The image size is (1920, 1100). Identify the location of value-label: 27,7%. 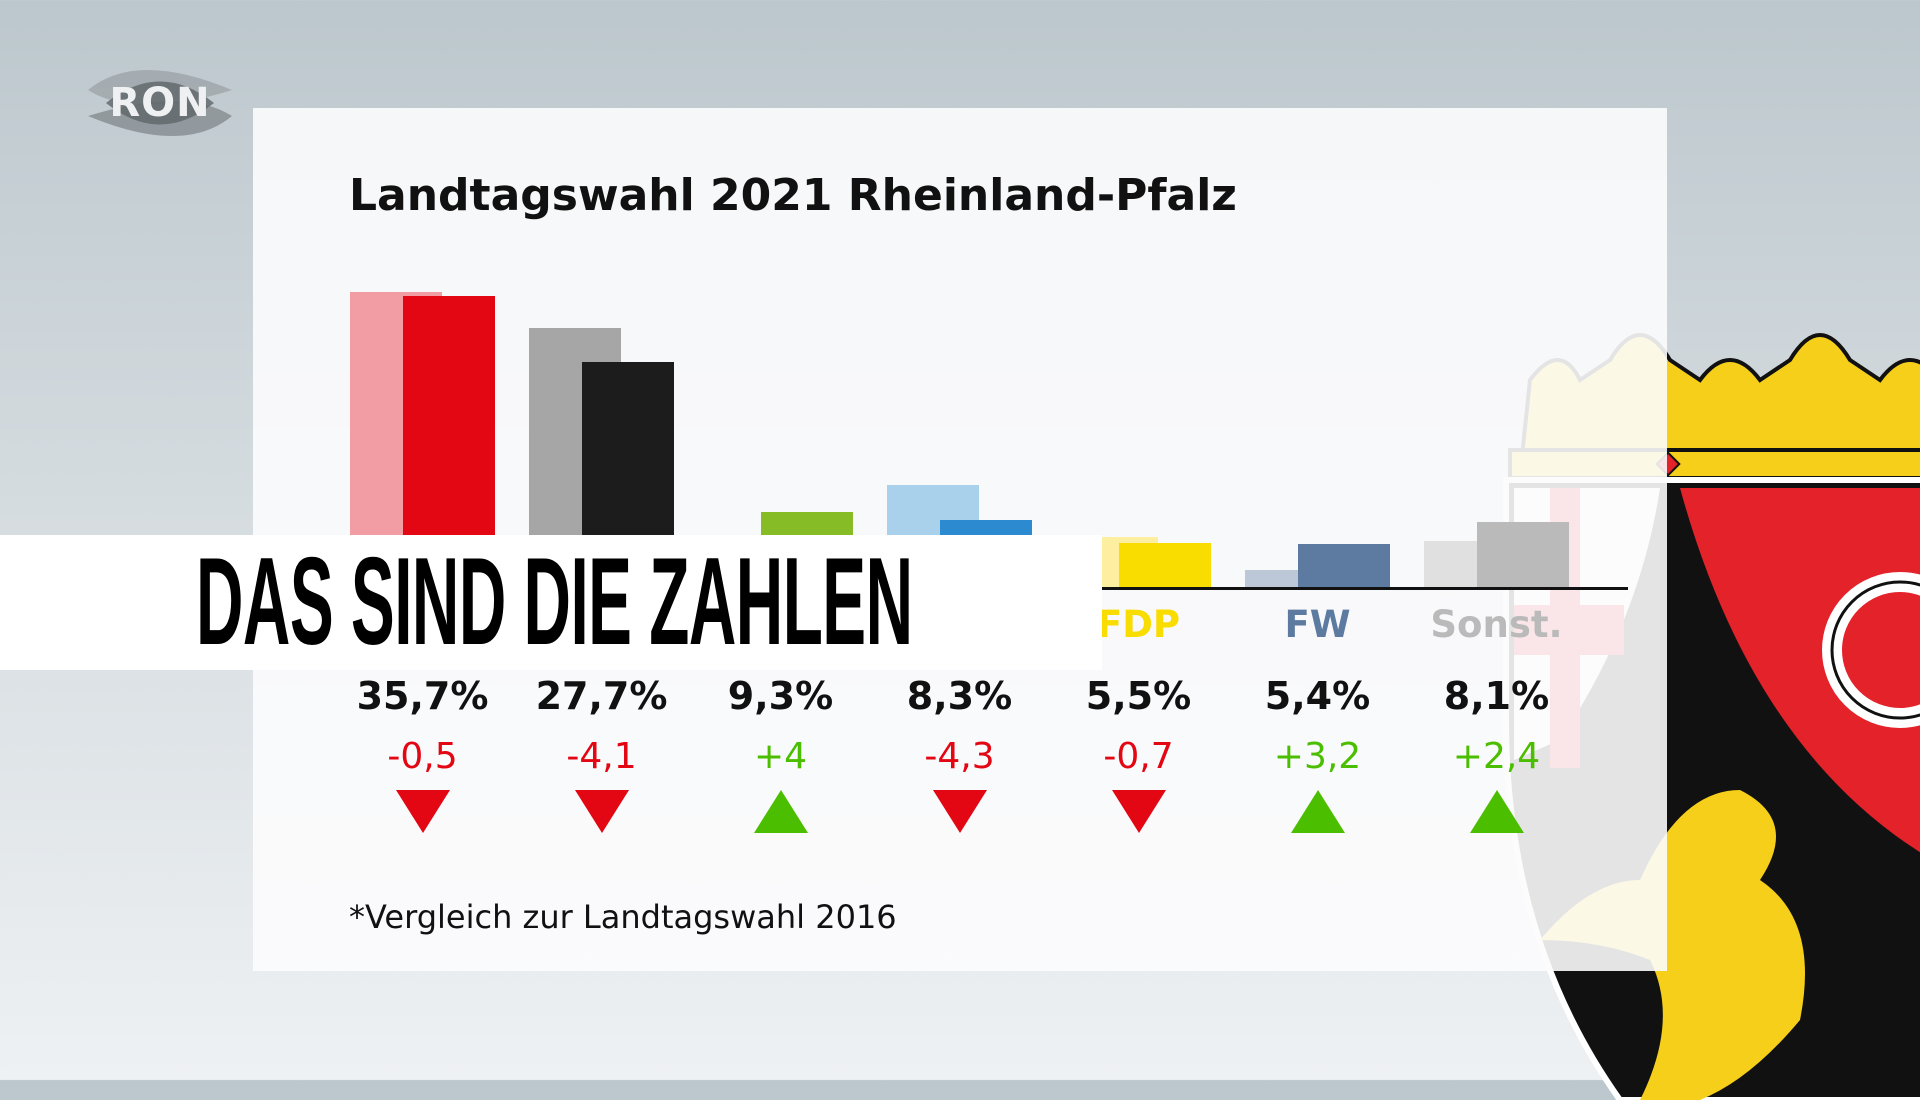
(601, 696).